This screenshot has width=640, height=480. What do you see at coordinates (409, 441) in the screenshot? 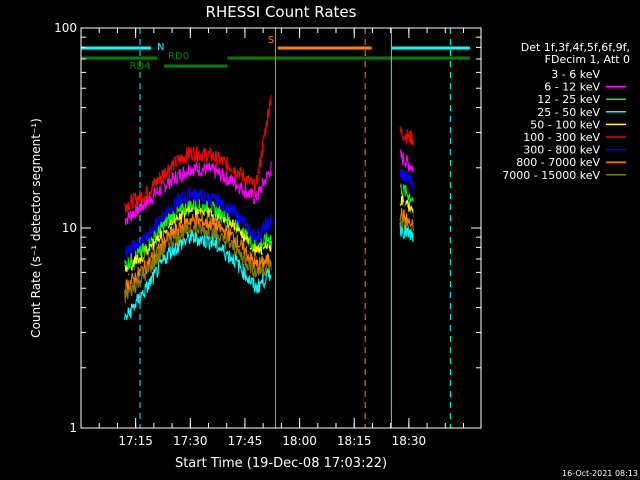
I see `x-tick-label-18-30: 18:30` at bounding box center [409, 441].